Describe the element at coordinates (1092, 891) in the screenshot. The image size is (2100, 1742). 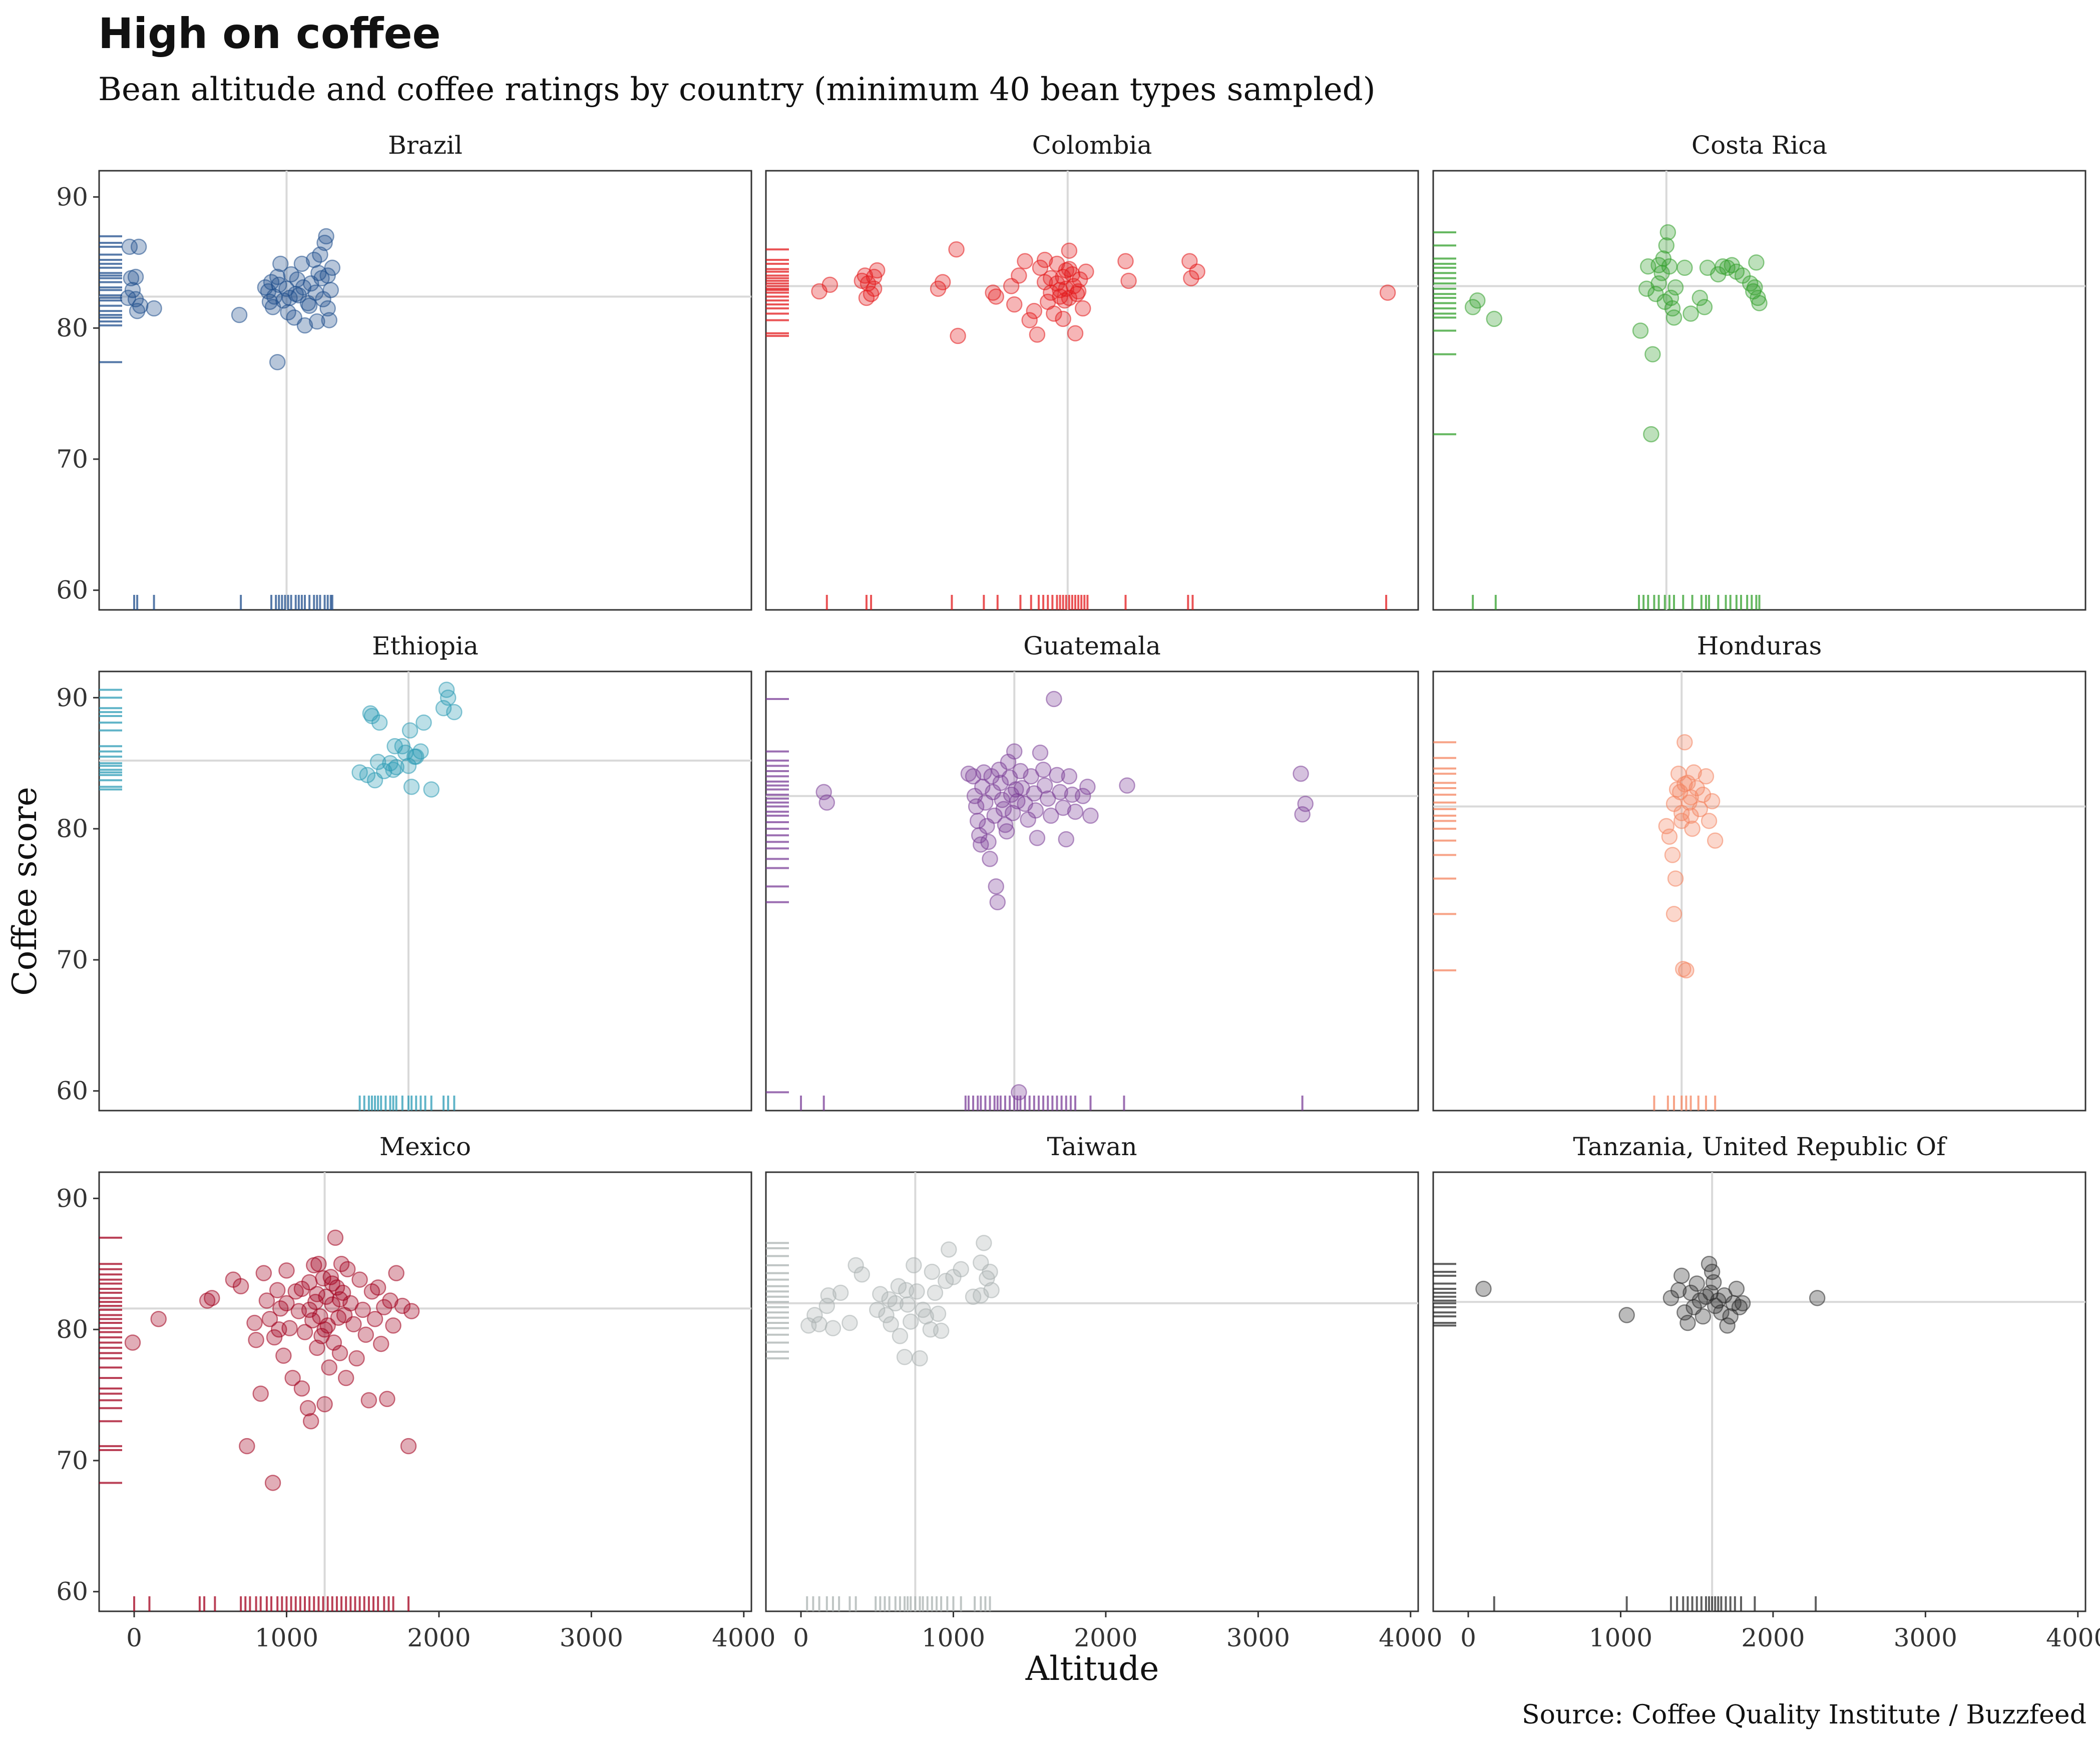
I see `panel-frame` at that location.